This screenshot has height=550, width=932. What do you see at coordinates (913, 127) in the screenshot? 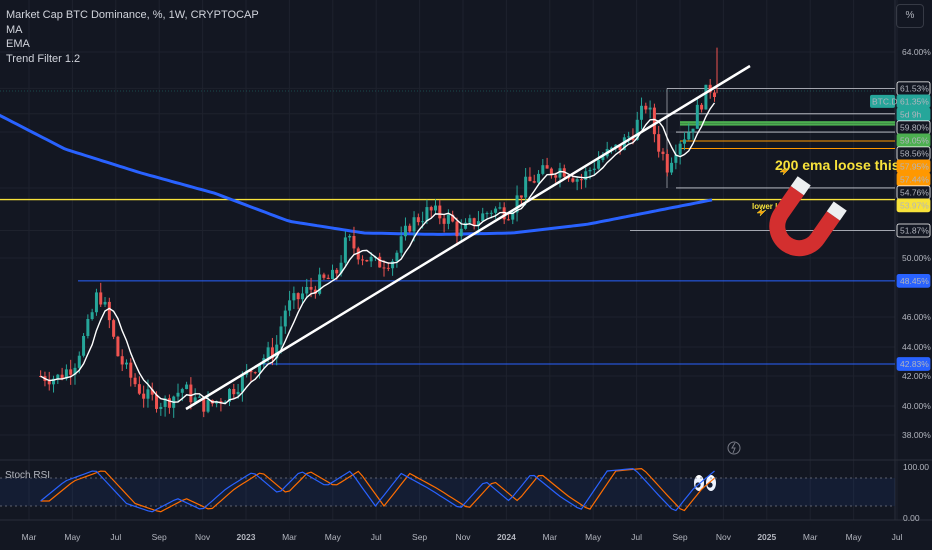
I see `price-label: 59.80%` at bounding box center [913, 127].